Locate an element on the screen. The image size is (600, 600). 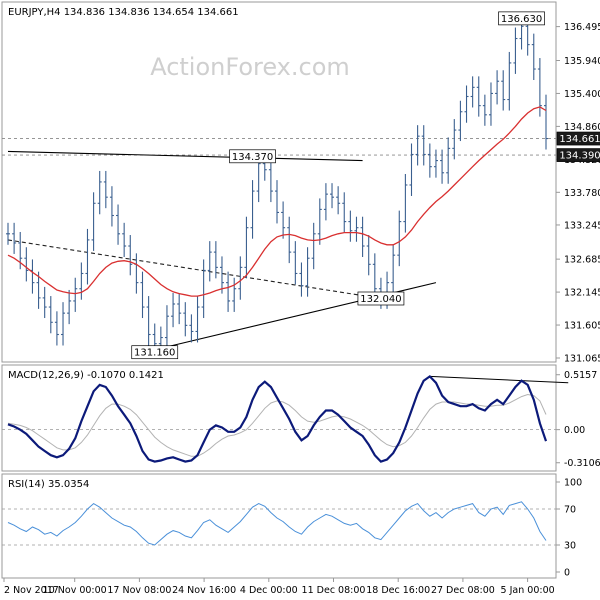
current-price-label: 134.661 is located at coordinates (579, 139).